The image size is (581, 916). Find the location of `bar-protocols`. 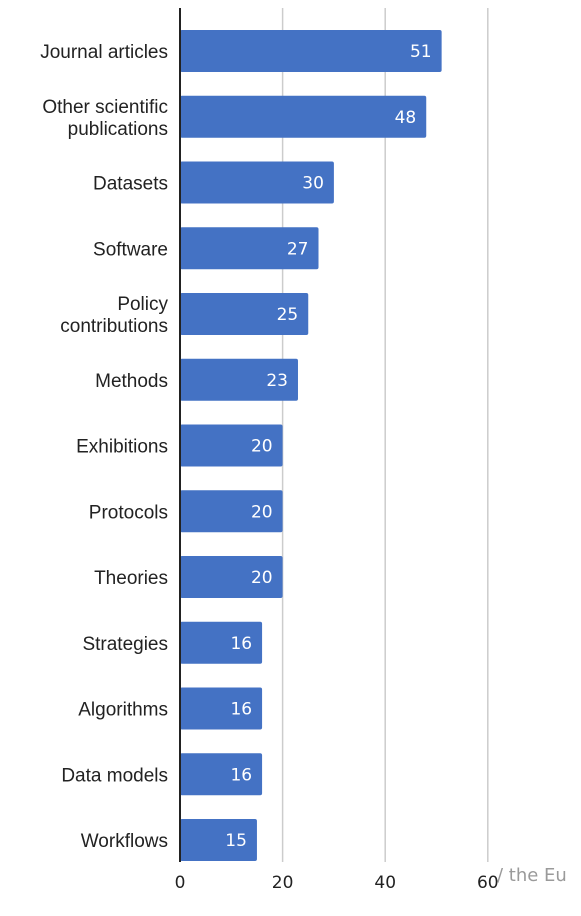

bar-protocols is located at coordinates (231, 511).